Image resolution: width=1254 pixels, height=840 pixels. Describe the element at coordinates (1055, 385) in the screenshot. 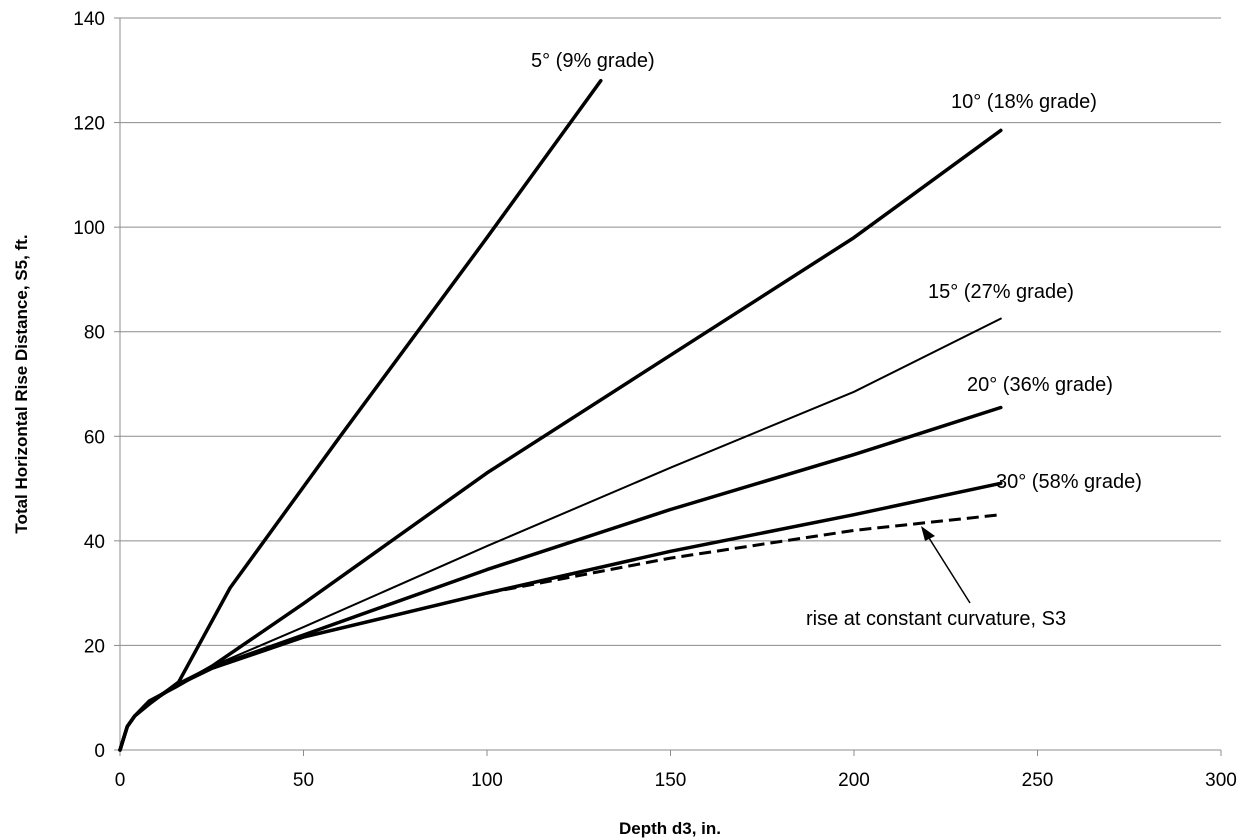

I see `series-label-suffix: (36% grade)` at that location.